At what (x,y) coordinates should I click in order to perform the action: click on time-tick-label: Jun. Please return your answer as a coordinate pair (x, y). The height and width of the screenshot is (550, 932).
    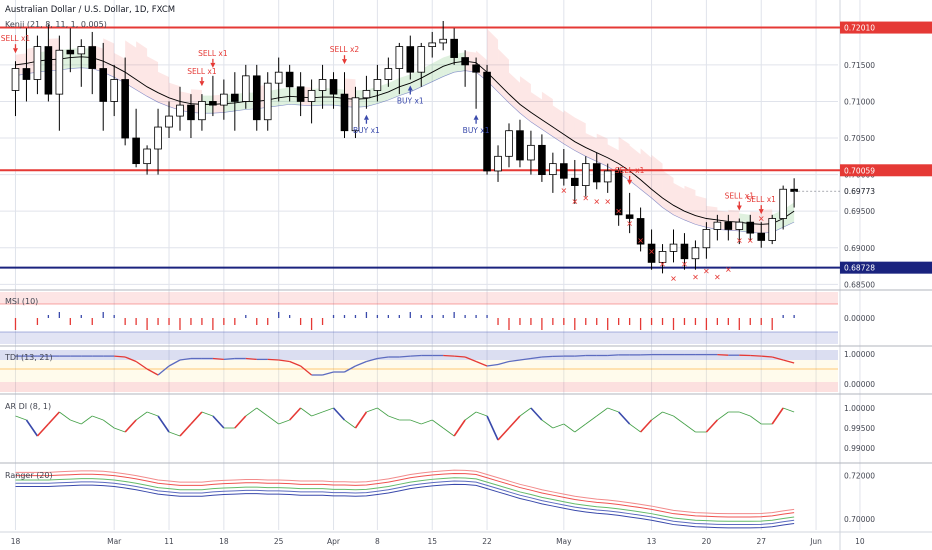
    Looking at the image, I should click on (815, 541).